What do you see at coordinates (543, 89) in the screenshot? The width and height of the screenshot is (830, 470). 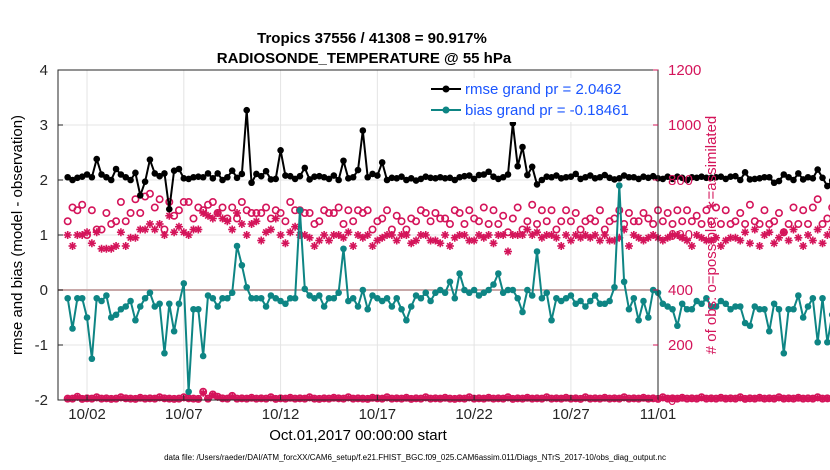 I see `legend-rmse-label: rmse grand pr = 2.0462` at bounding box center [543, 89].